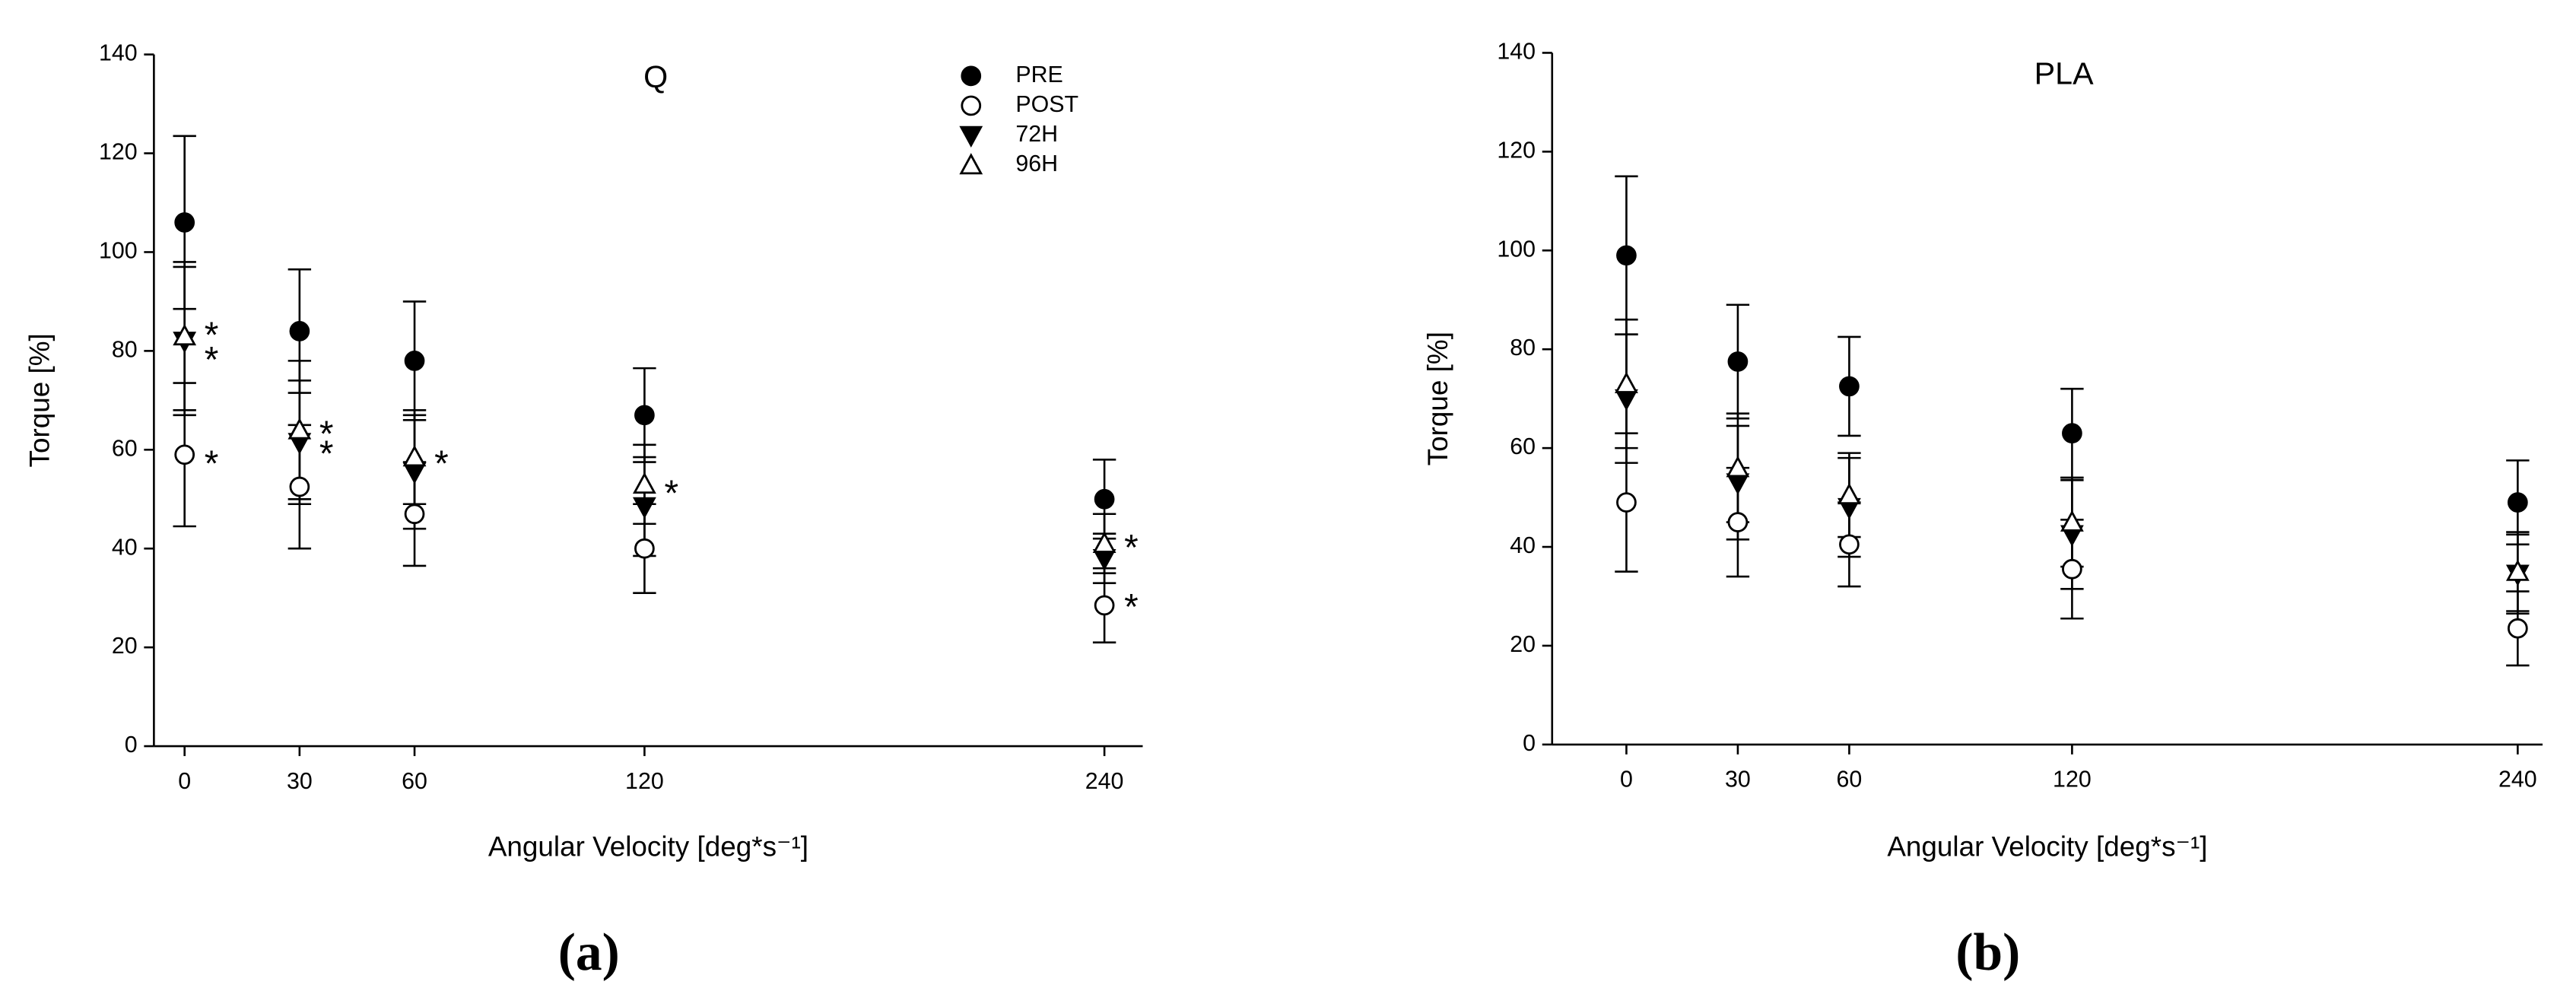 This screenshot has width=2576, height=1007. Describe the element at coordinates (2064, 73) in the screenshot. I see `chart-title: PLA` at that location.